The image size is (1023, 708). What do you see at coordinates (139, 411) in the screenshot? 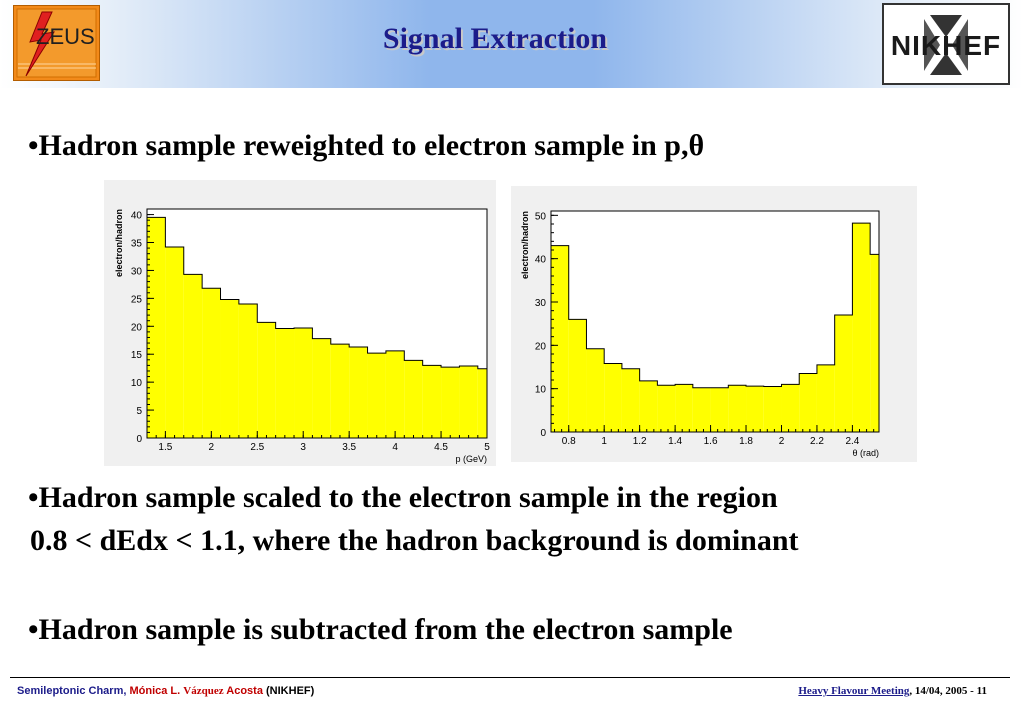
I see `y-tick-label: 5` at bounding box center [139, 411].